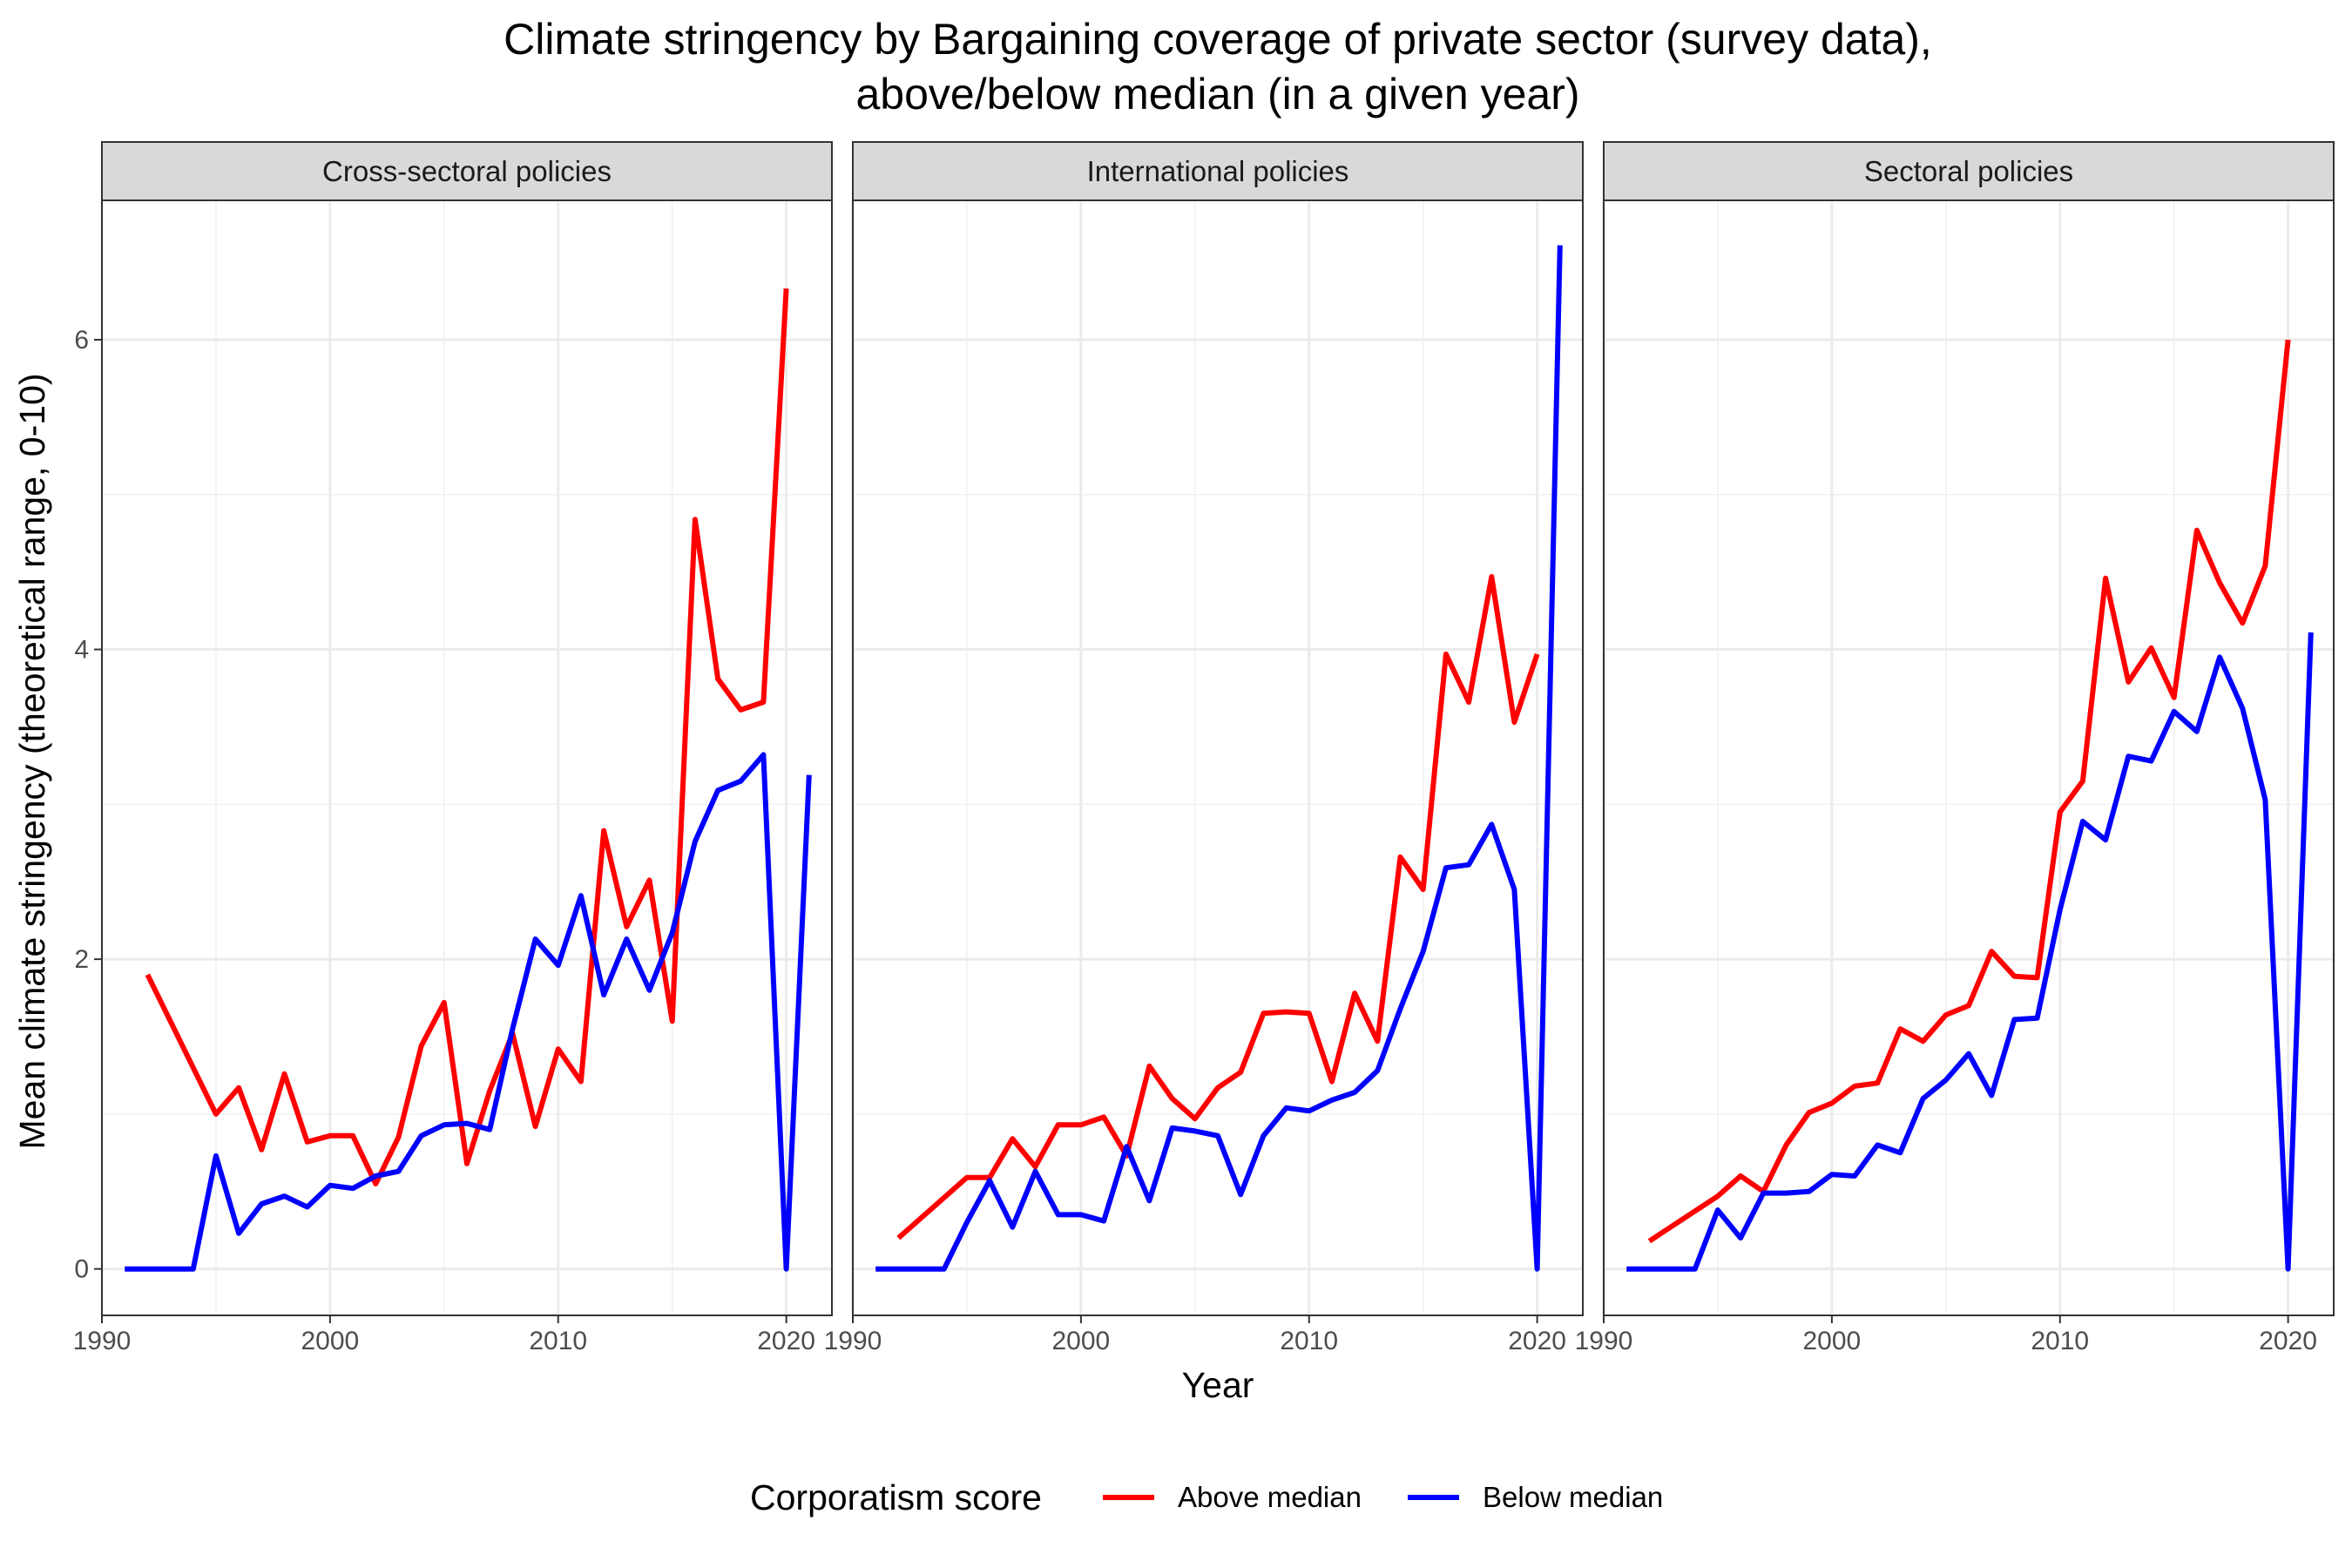 This screenshot has height=1568, width=2352. I want to click on facet-strip-label: Sectoral policies, so click(1968, 171).